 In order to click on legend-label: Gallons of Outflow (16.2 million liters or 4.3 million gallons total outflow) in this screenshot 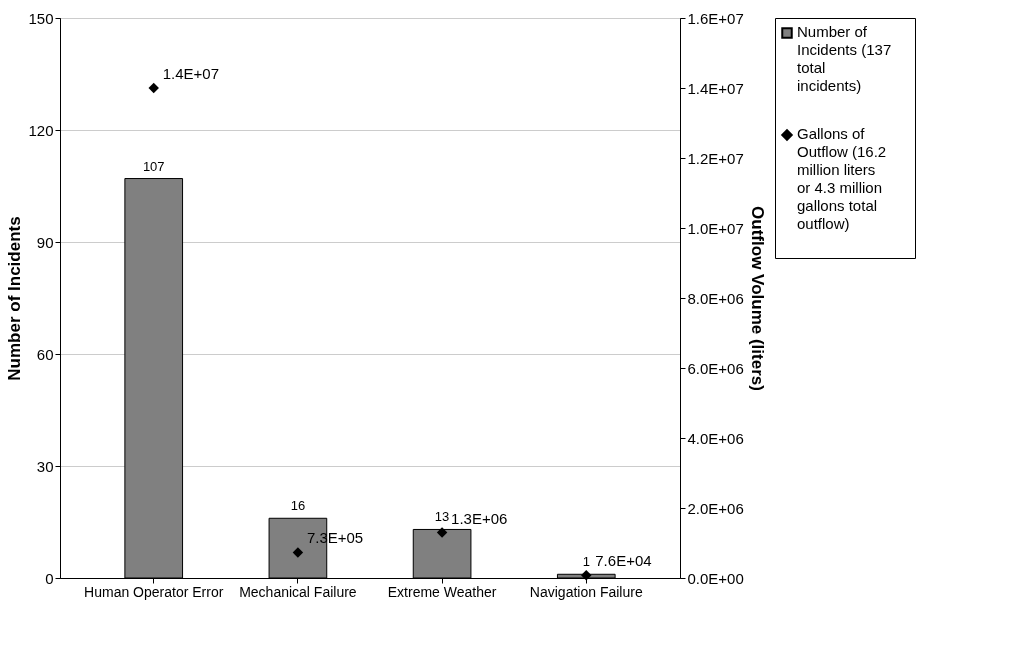, I will do `click(842, 178)`.